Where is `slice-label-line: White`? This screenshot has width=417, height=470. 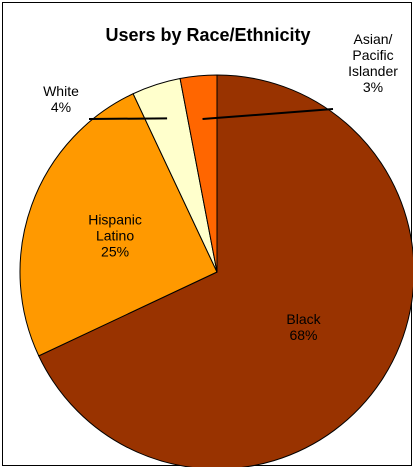 slice-label-line: White is located at coordinates (61, 91).